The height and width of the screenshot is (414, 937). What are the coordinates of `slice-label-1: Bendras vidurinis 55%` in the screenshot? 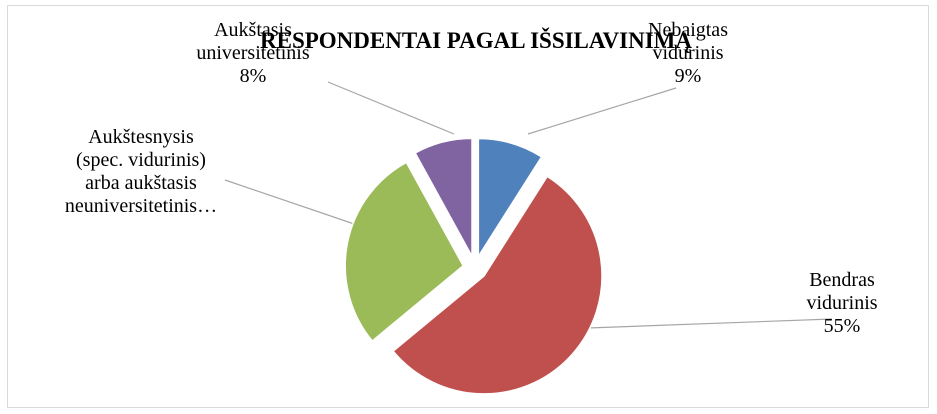 It's located at (841, 303).